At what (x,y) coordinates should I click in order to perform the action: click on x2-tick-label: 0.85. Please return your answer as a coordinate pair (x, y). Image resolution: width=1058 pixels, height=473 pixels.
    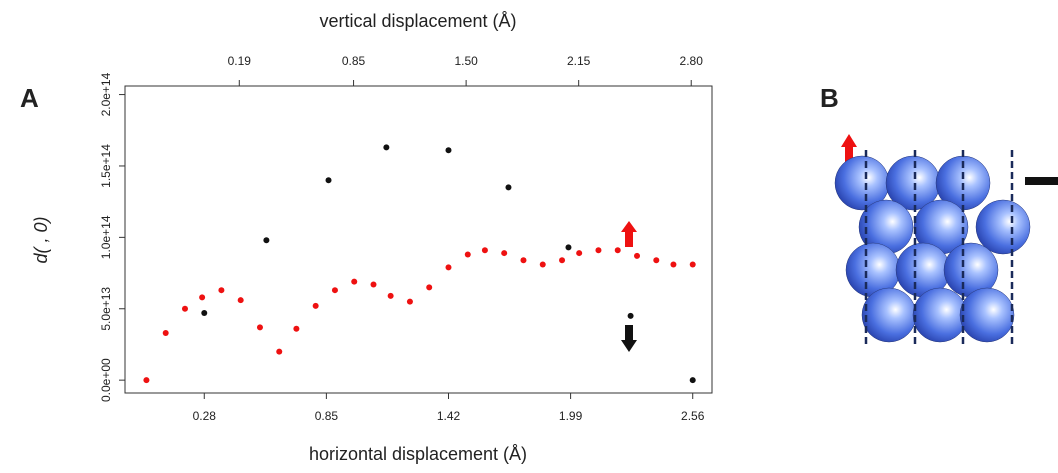
    Looking at the image, I should click on (354, 61).